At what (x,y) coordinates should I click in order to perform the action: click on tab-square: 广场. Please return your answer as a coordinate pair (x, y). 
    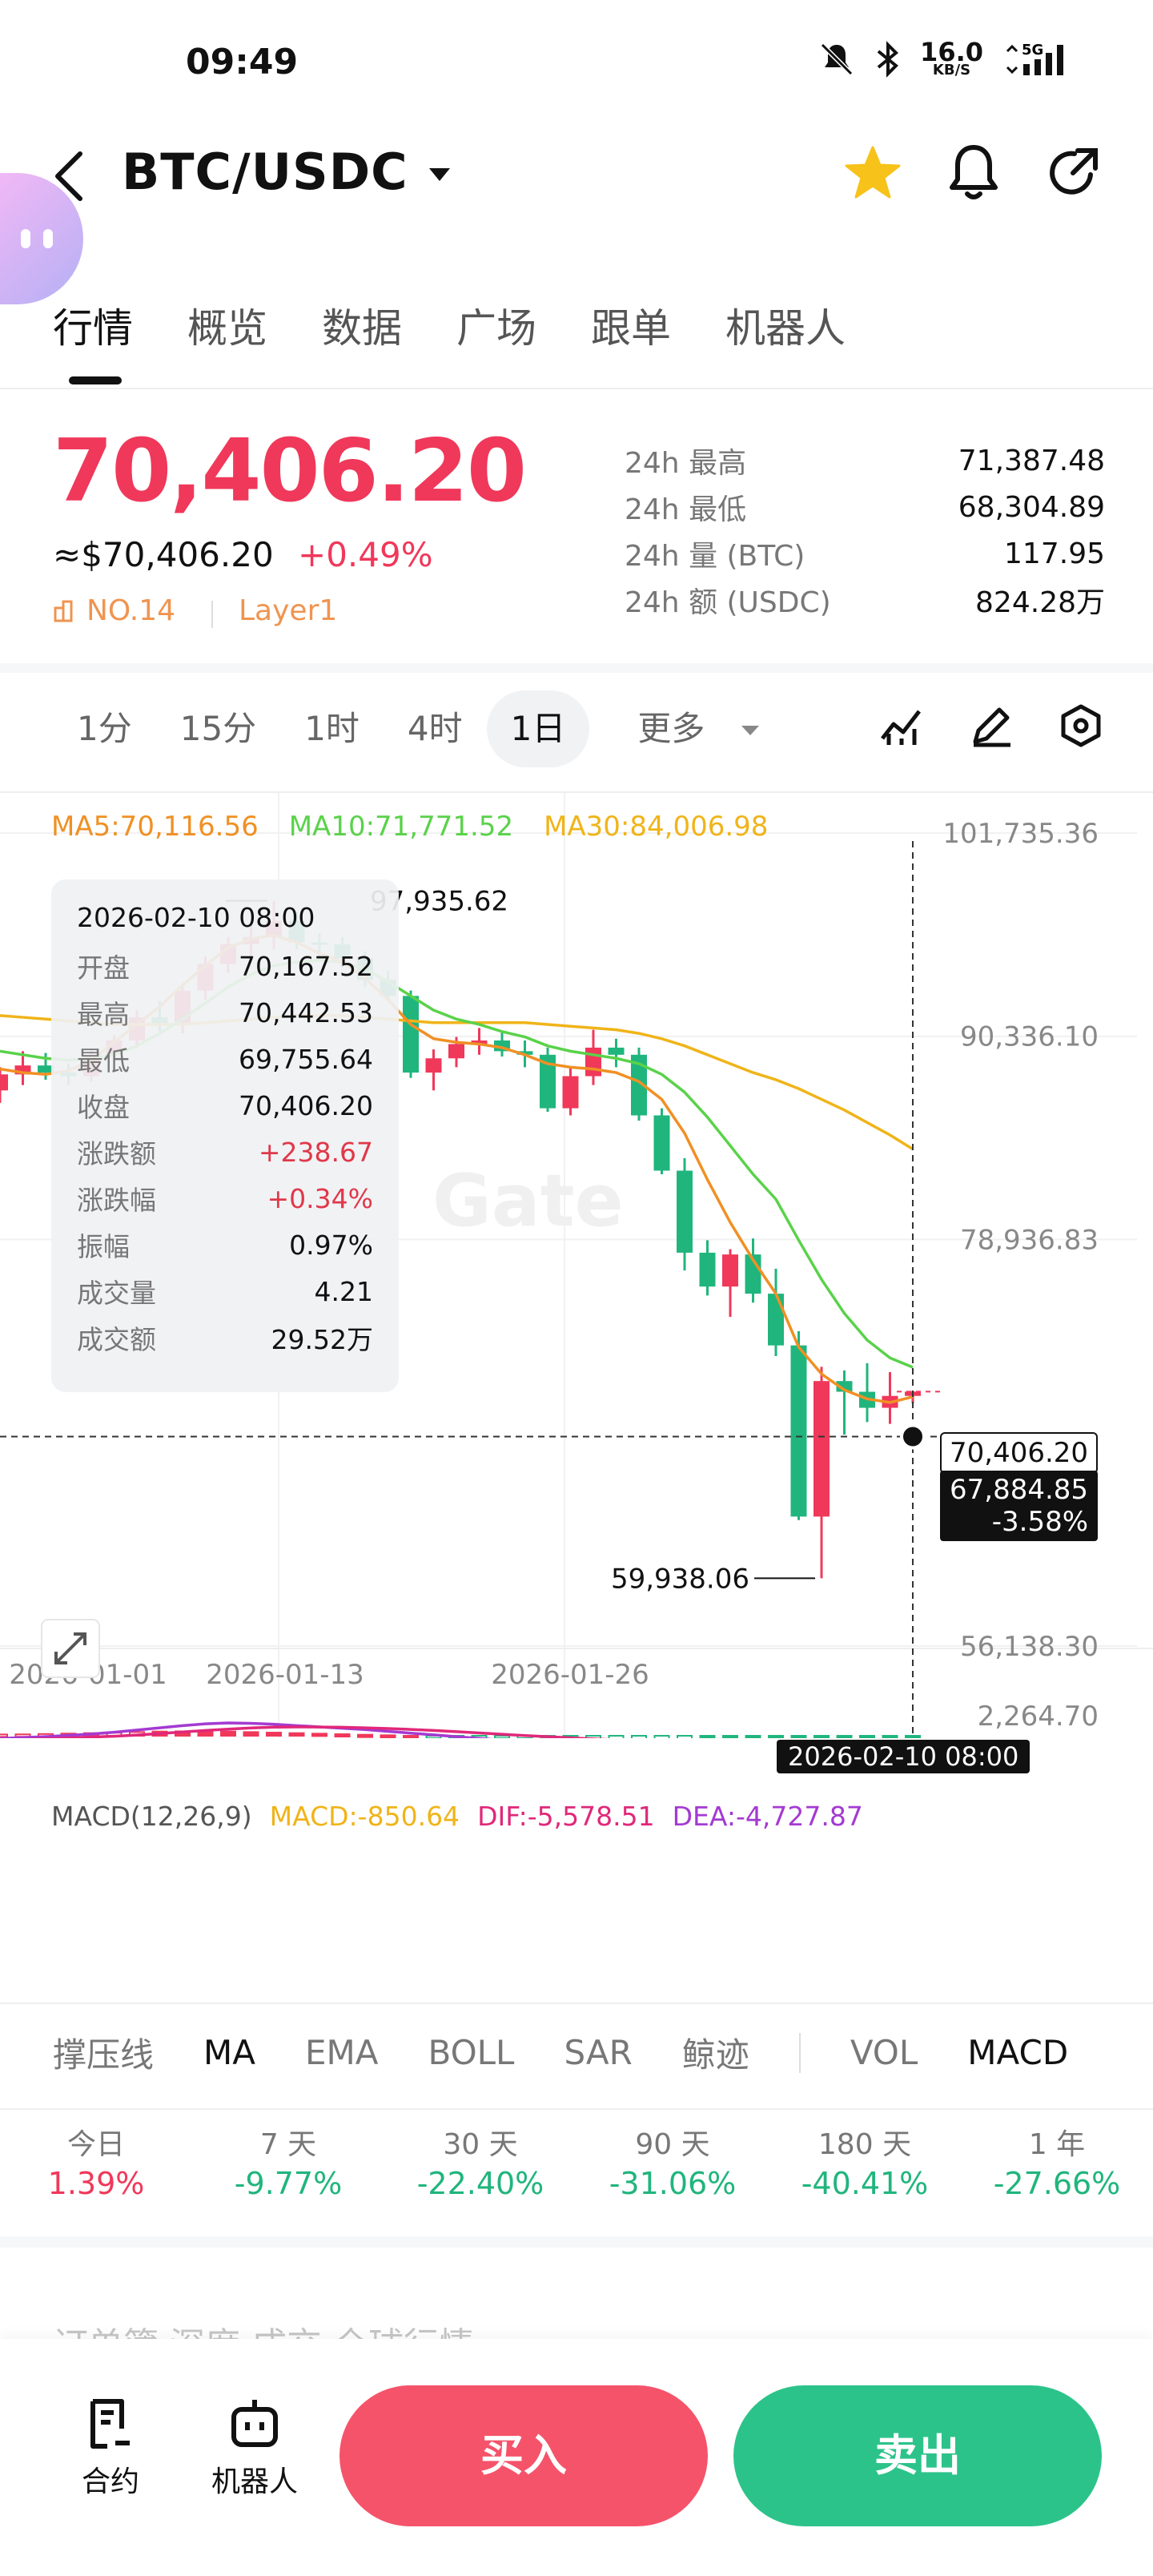
    Looking at the image, I should click on (496, 328).